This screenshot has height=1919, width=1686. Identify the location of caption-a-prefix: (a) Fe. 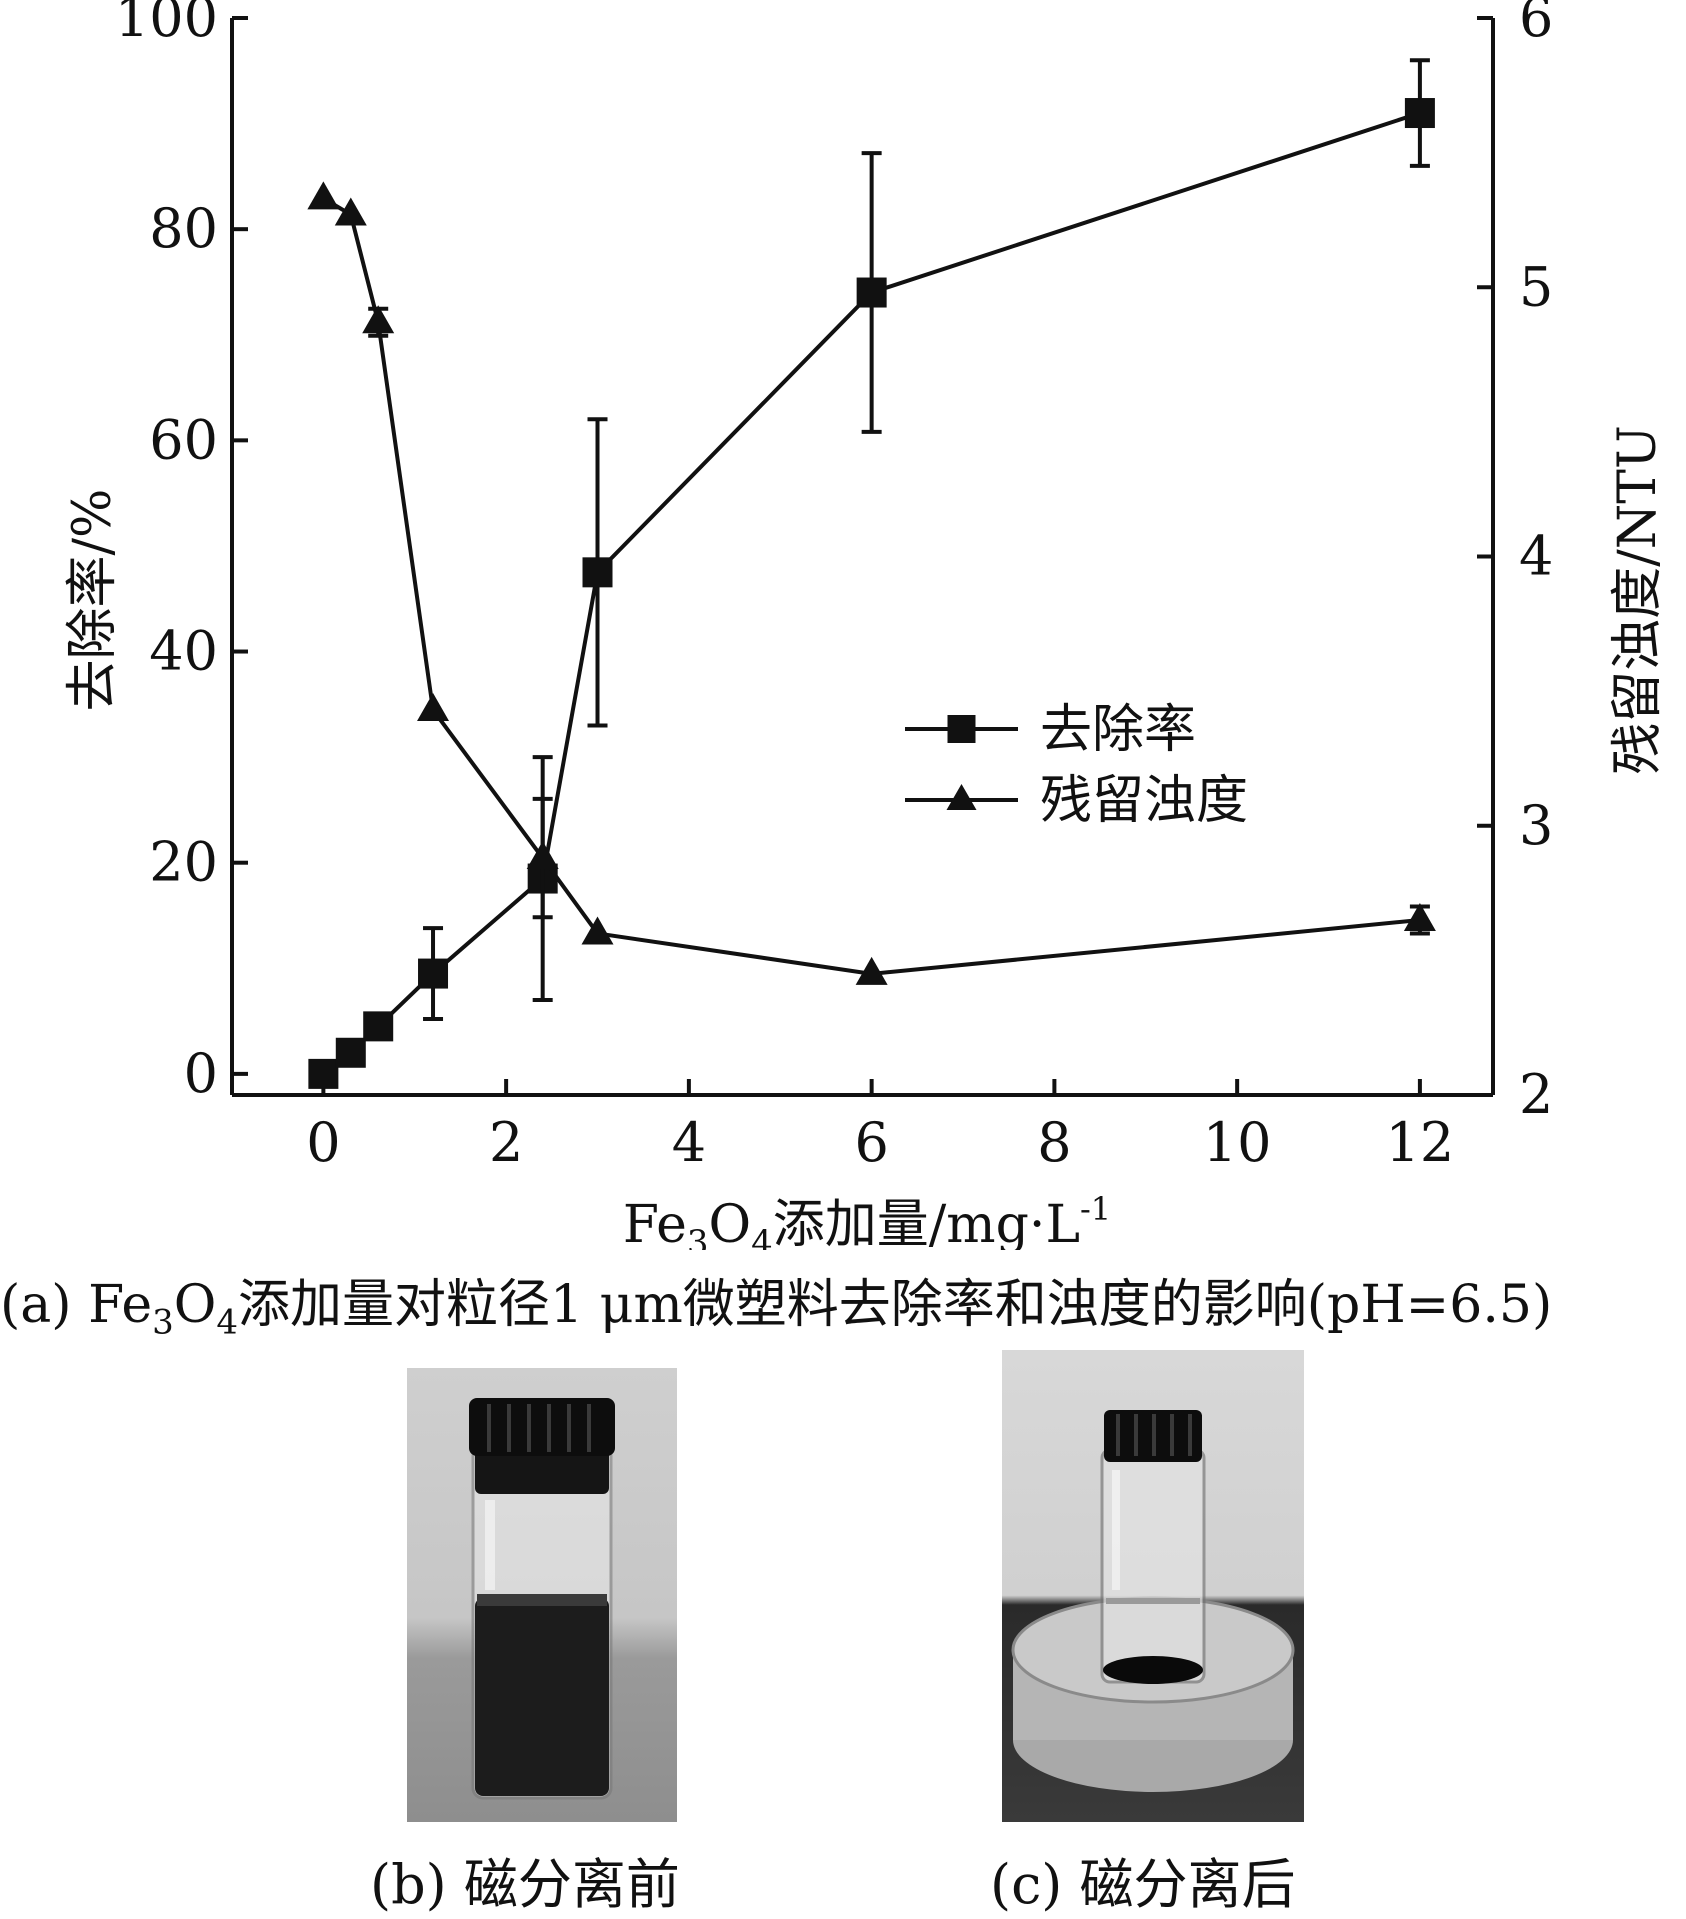
(76, 1305).